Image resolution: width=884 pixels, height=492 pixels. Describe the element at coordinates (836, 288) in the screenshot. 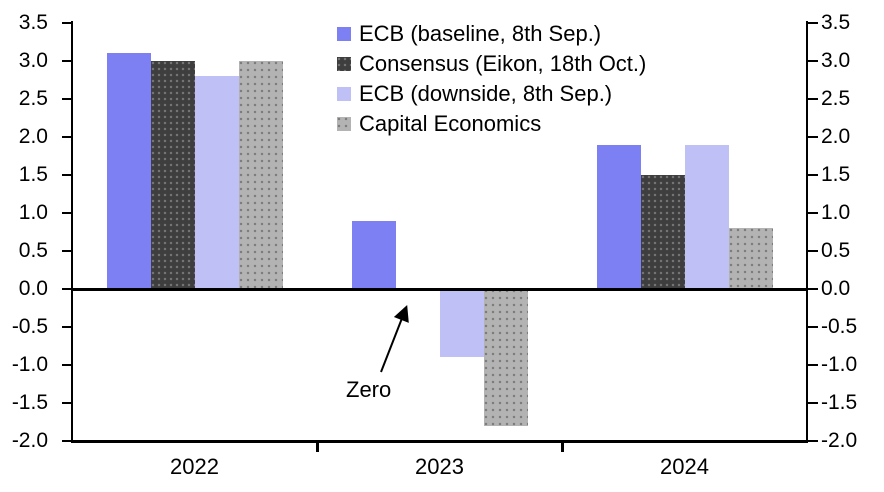

I see `y-tick-label-right: 0.0` at that location.